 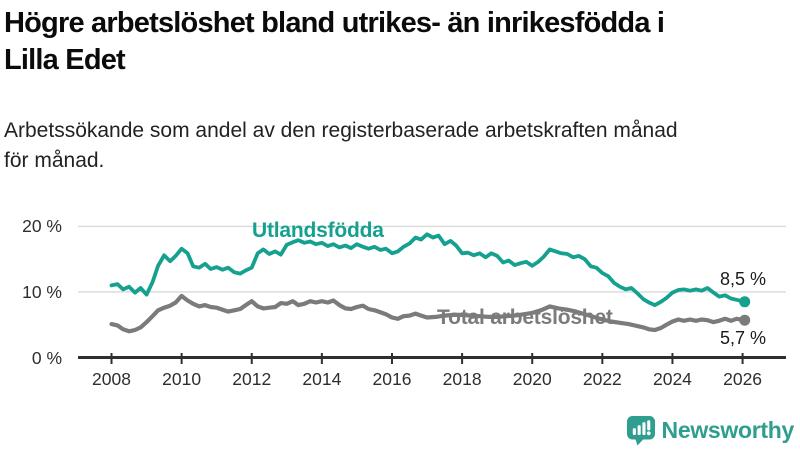 I want to click on x-axis-label: 2012, so click(x=252, y=379).